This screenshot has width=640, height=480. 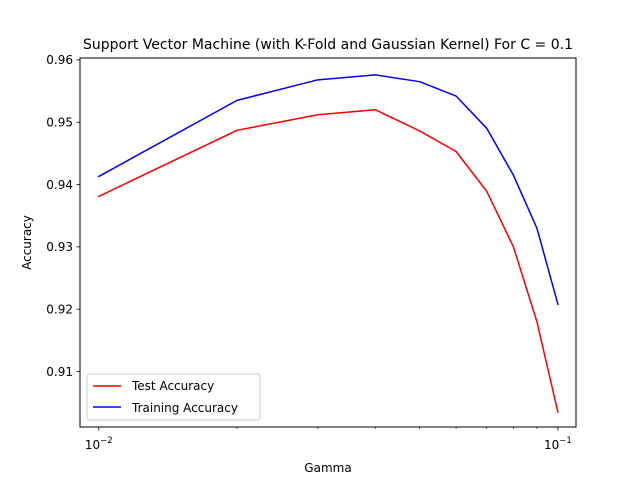 What do you see at coordinates (59, 123) in the screenshot?
I see `y-tick-label: 0.95` at bounding box center [59, 123].